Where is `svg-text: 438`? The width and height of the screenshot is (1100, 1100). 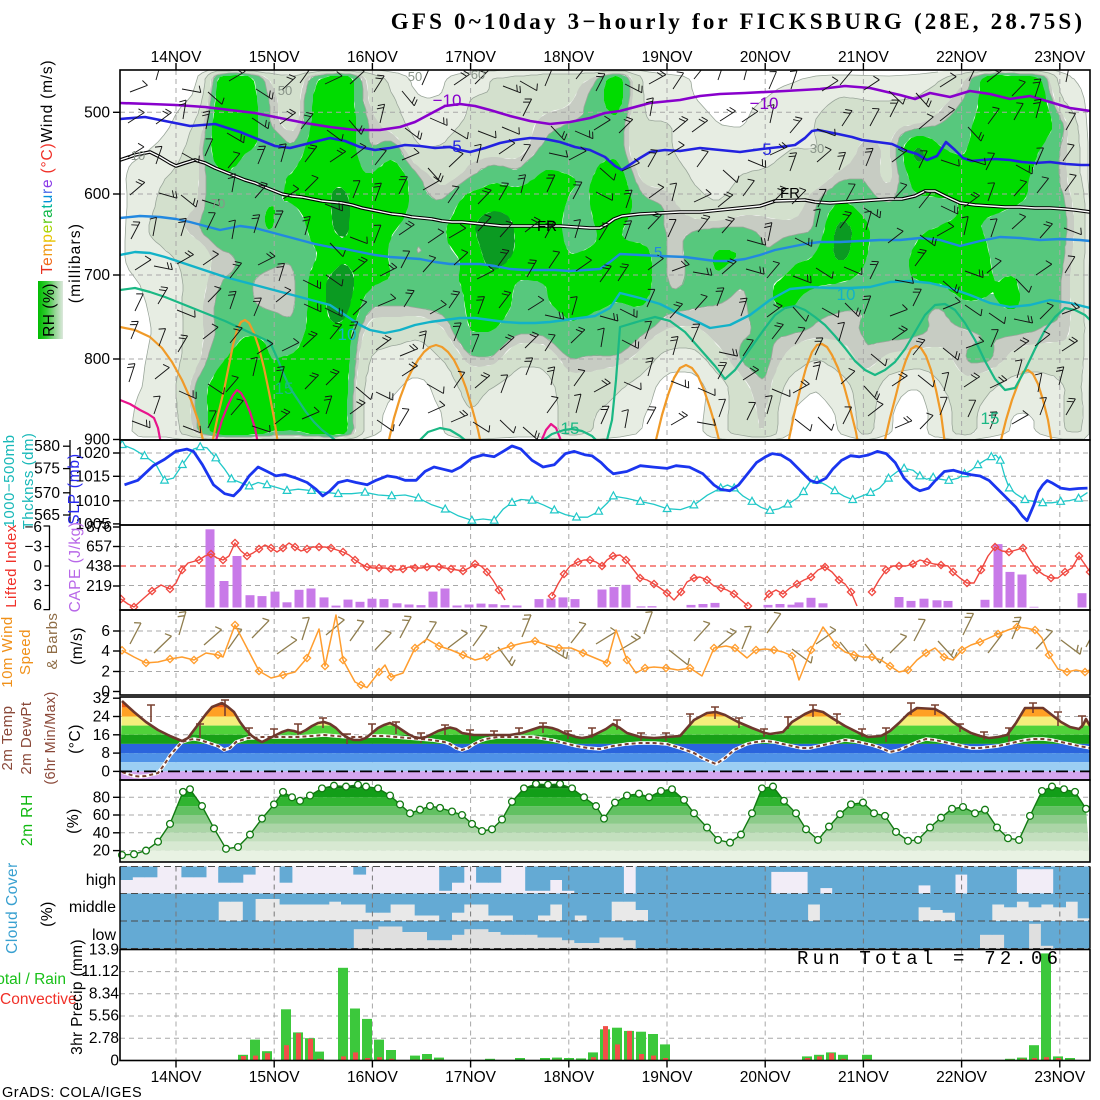 svg-text: 438 is located at coordinates (99, 566).